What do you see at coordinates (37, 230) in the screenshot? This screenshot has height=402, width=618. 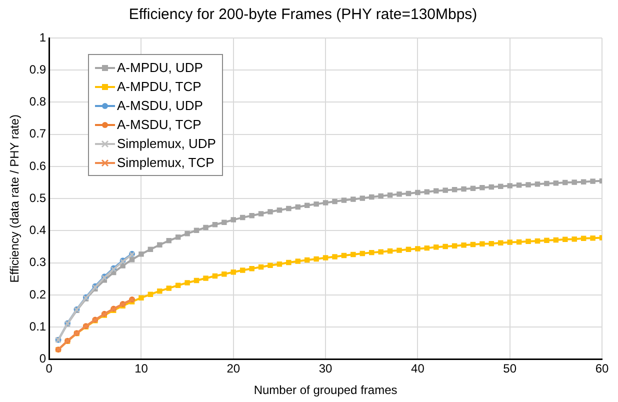 I see `y-tick-label: 0.4` at bounding box center [37, 230].